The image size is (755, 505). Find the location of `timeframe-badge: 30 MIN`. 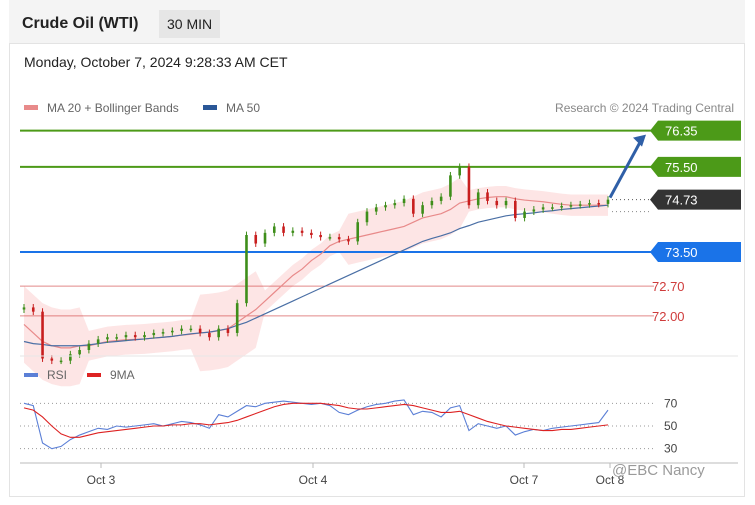

timeframe-badge: 30 MIN is located at coordinates (190, 24).